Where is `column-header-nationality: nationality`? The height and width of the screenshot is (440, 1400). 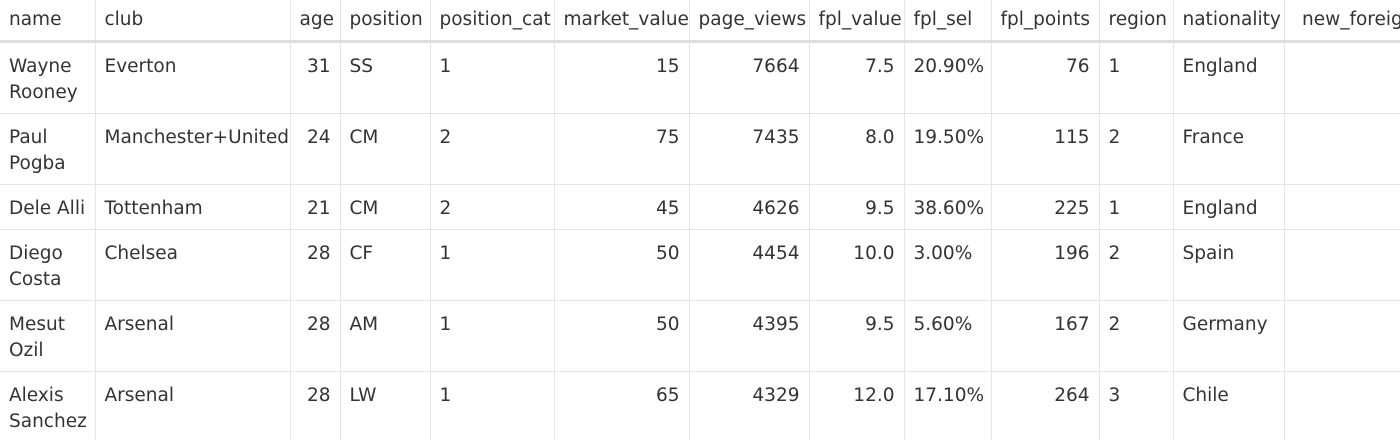 column-header-nationality: nationality is located at coordinates (1229, 21).